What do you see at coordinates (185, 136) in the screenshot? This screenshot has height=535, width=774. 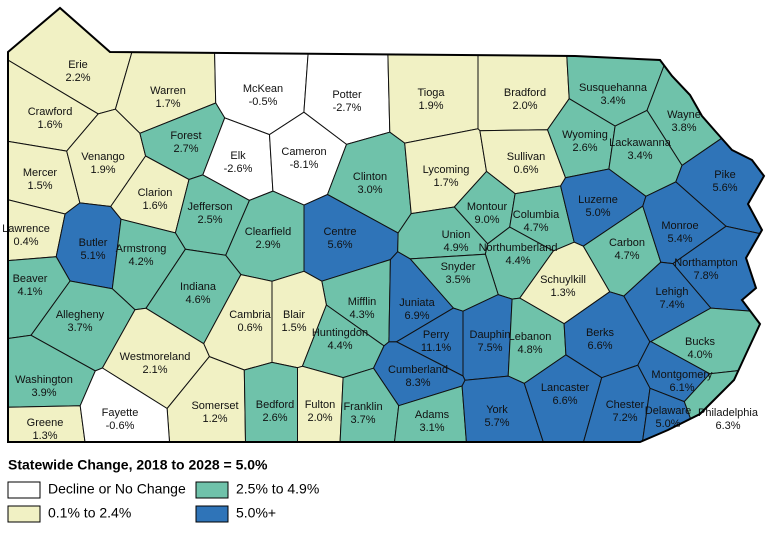 I see `county-name: Forest` at bounding box center [185, 136].